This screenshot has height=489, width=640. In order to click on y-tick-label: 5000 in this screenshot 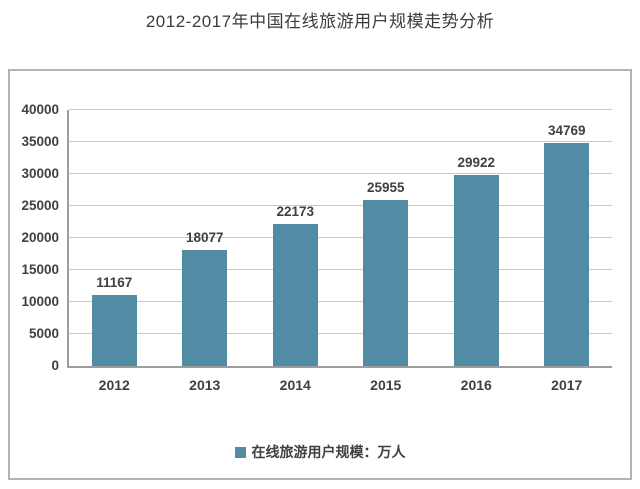, I will do `click(43, 333)`.